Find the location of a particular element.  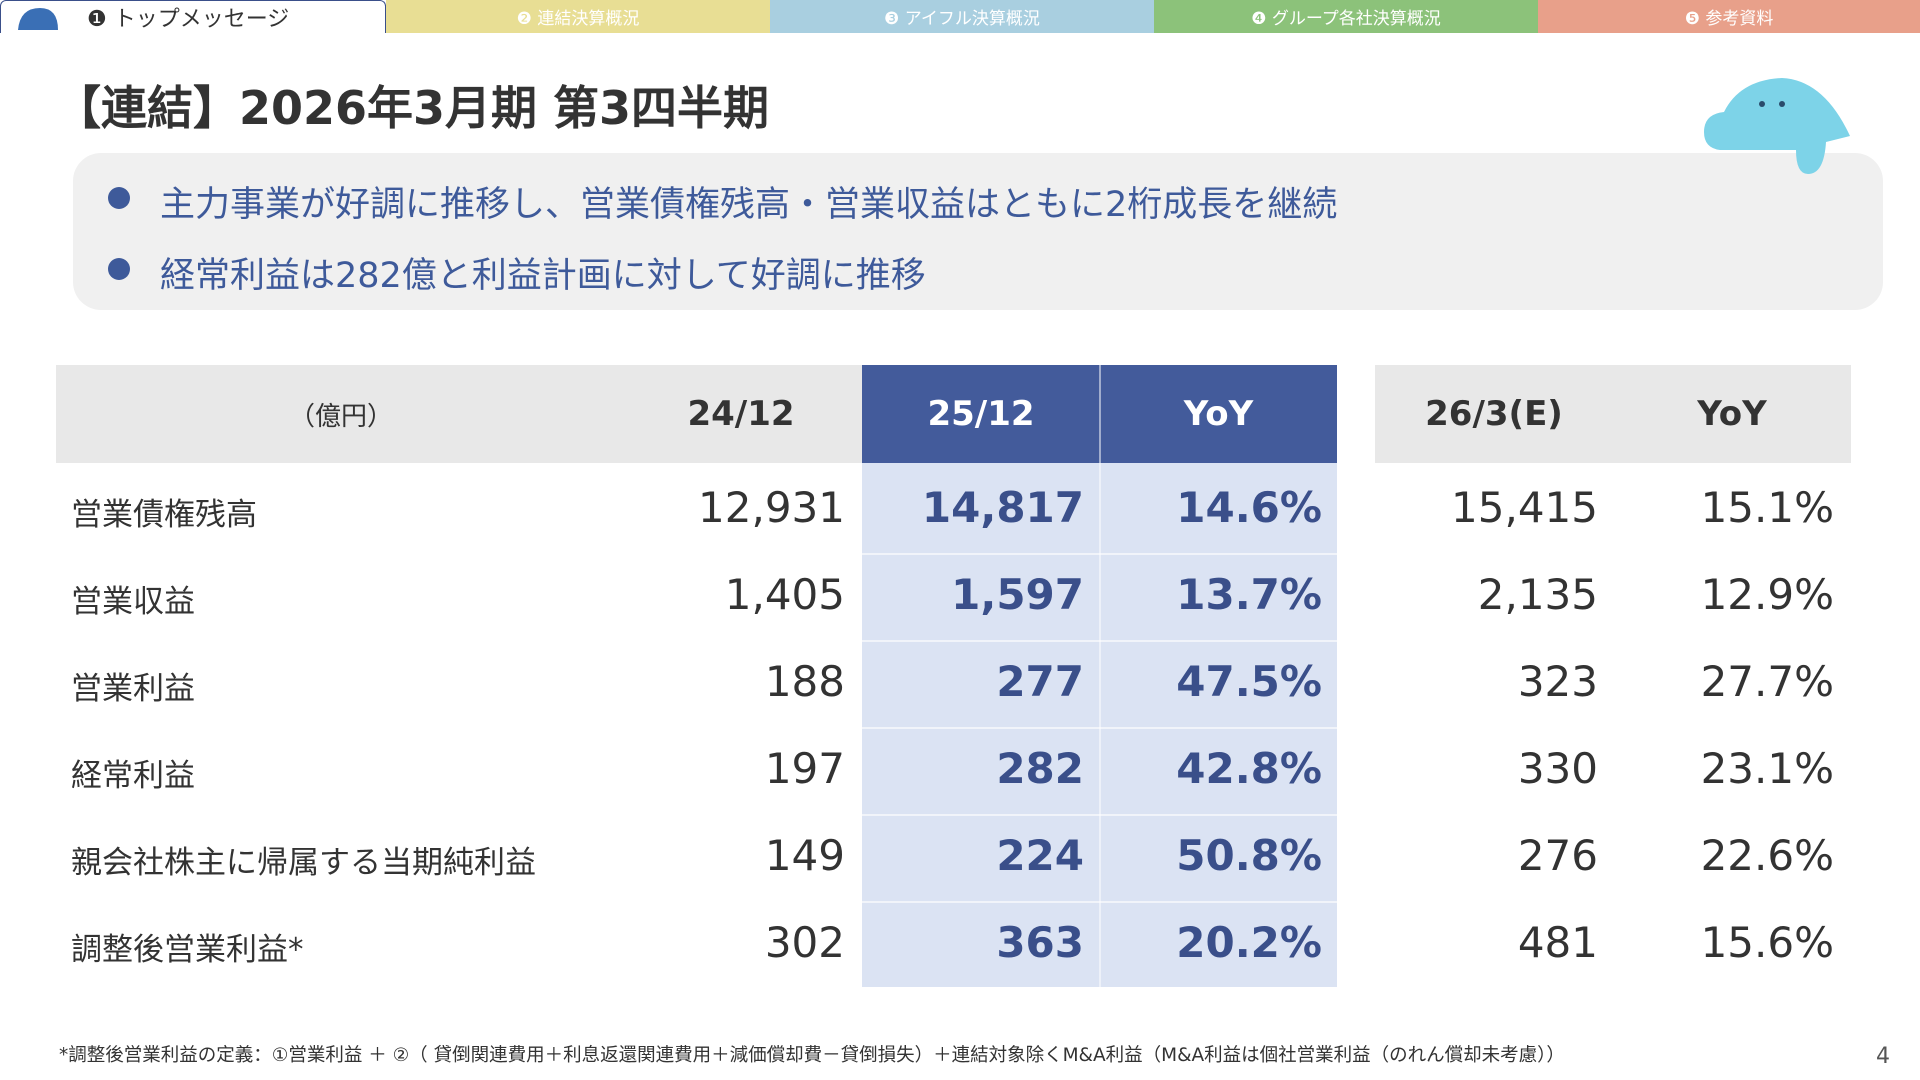

cell-value: 2,135 is located at coordinates (1537, 594).